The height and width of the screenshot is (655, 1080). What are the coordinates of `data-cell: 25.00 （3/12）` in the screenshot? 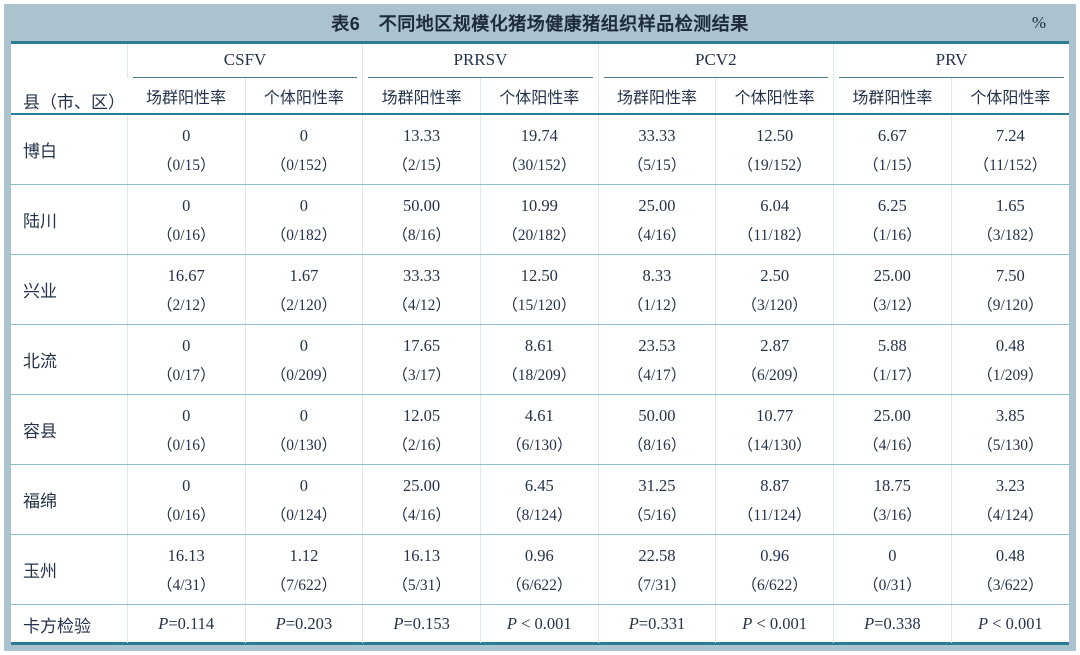 It's located at (892, 289).